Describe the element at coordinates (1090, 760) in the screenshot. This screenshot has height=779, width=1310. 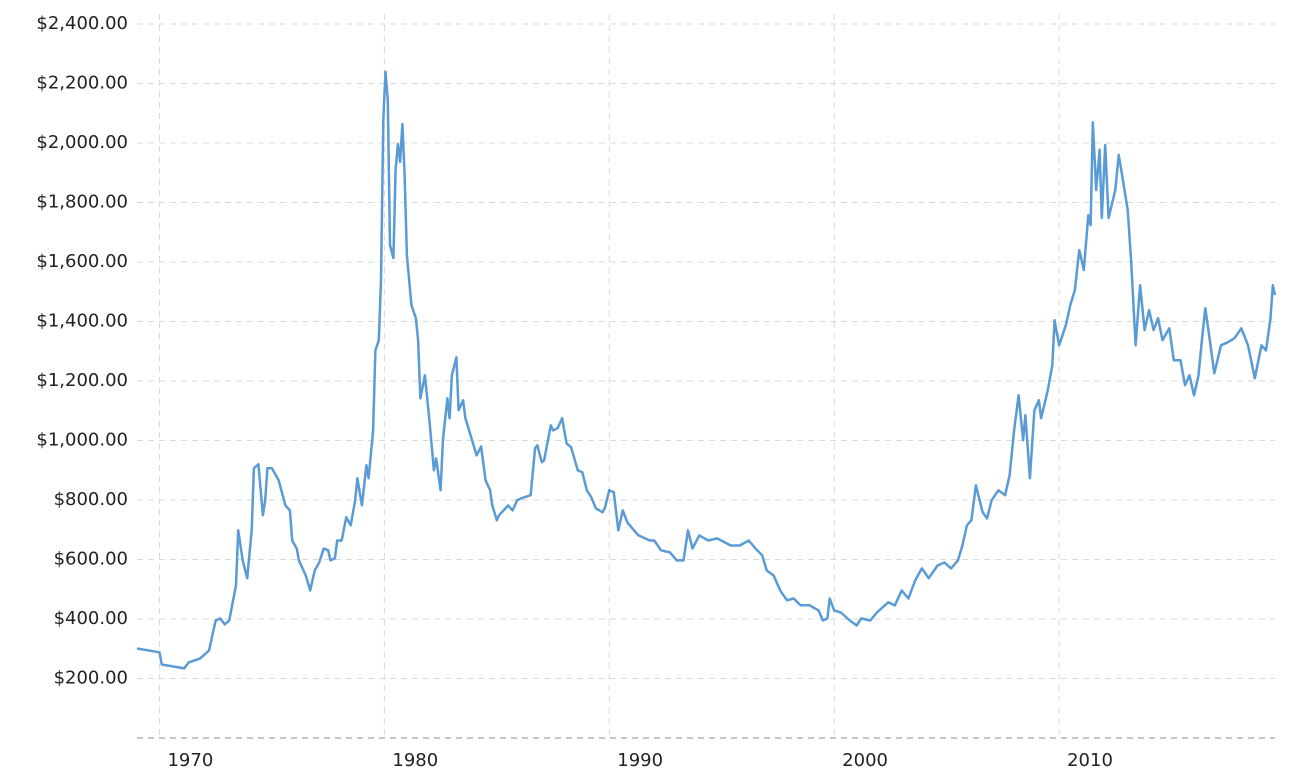
I see `x-tick-label: 2010` at that location.